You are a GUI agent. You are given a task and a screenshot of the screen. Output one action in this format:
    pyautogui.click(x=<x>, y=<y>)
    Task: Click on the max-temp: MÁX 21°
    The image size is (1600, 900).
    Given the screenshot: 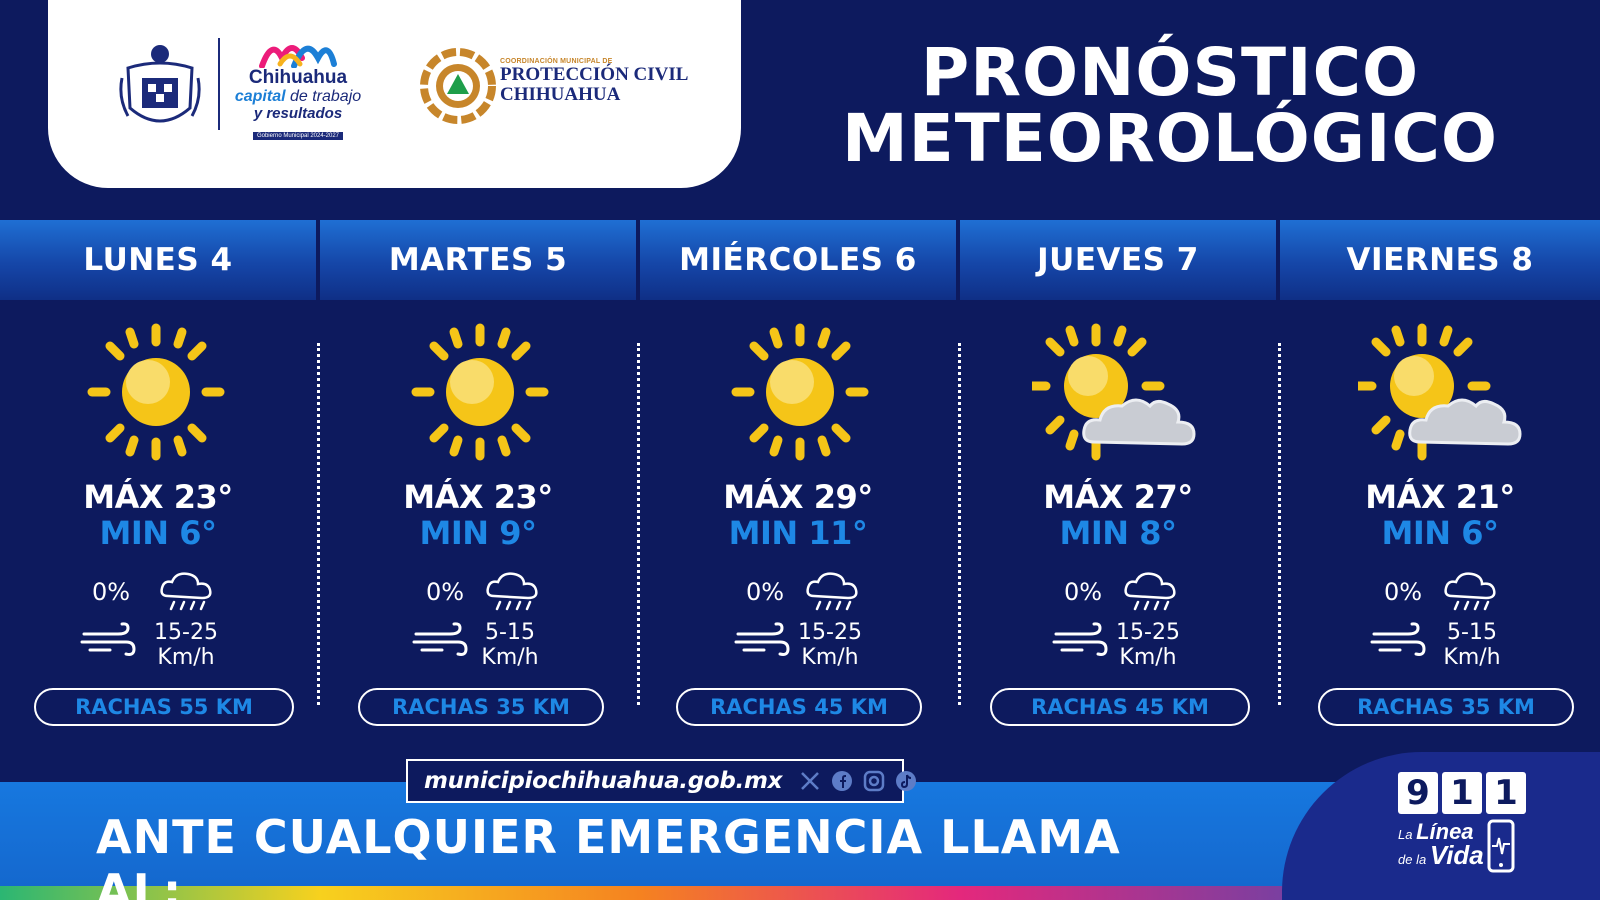 What is the action you would take?
    pyautogui.click(x=1440, y=497)
    